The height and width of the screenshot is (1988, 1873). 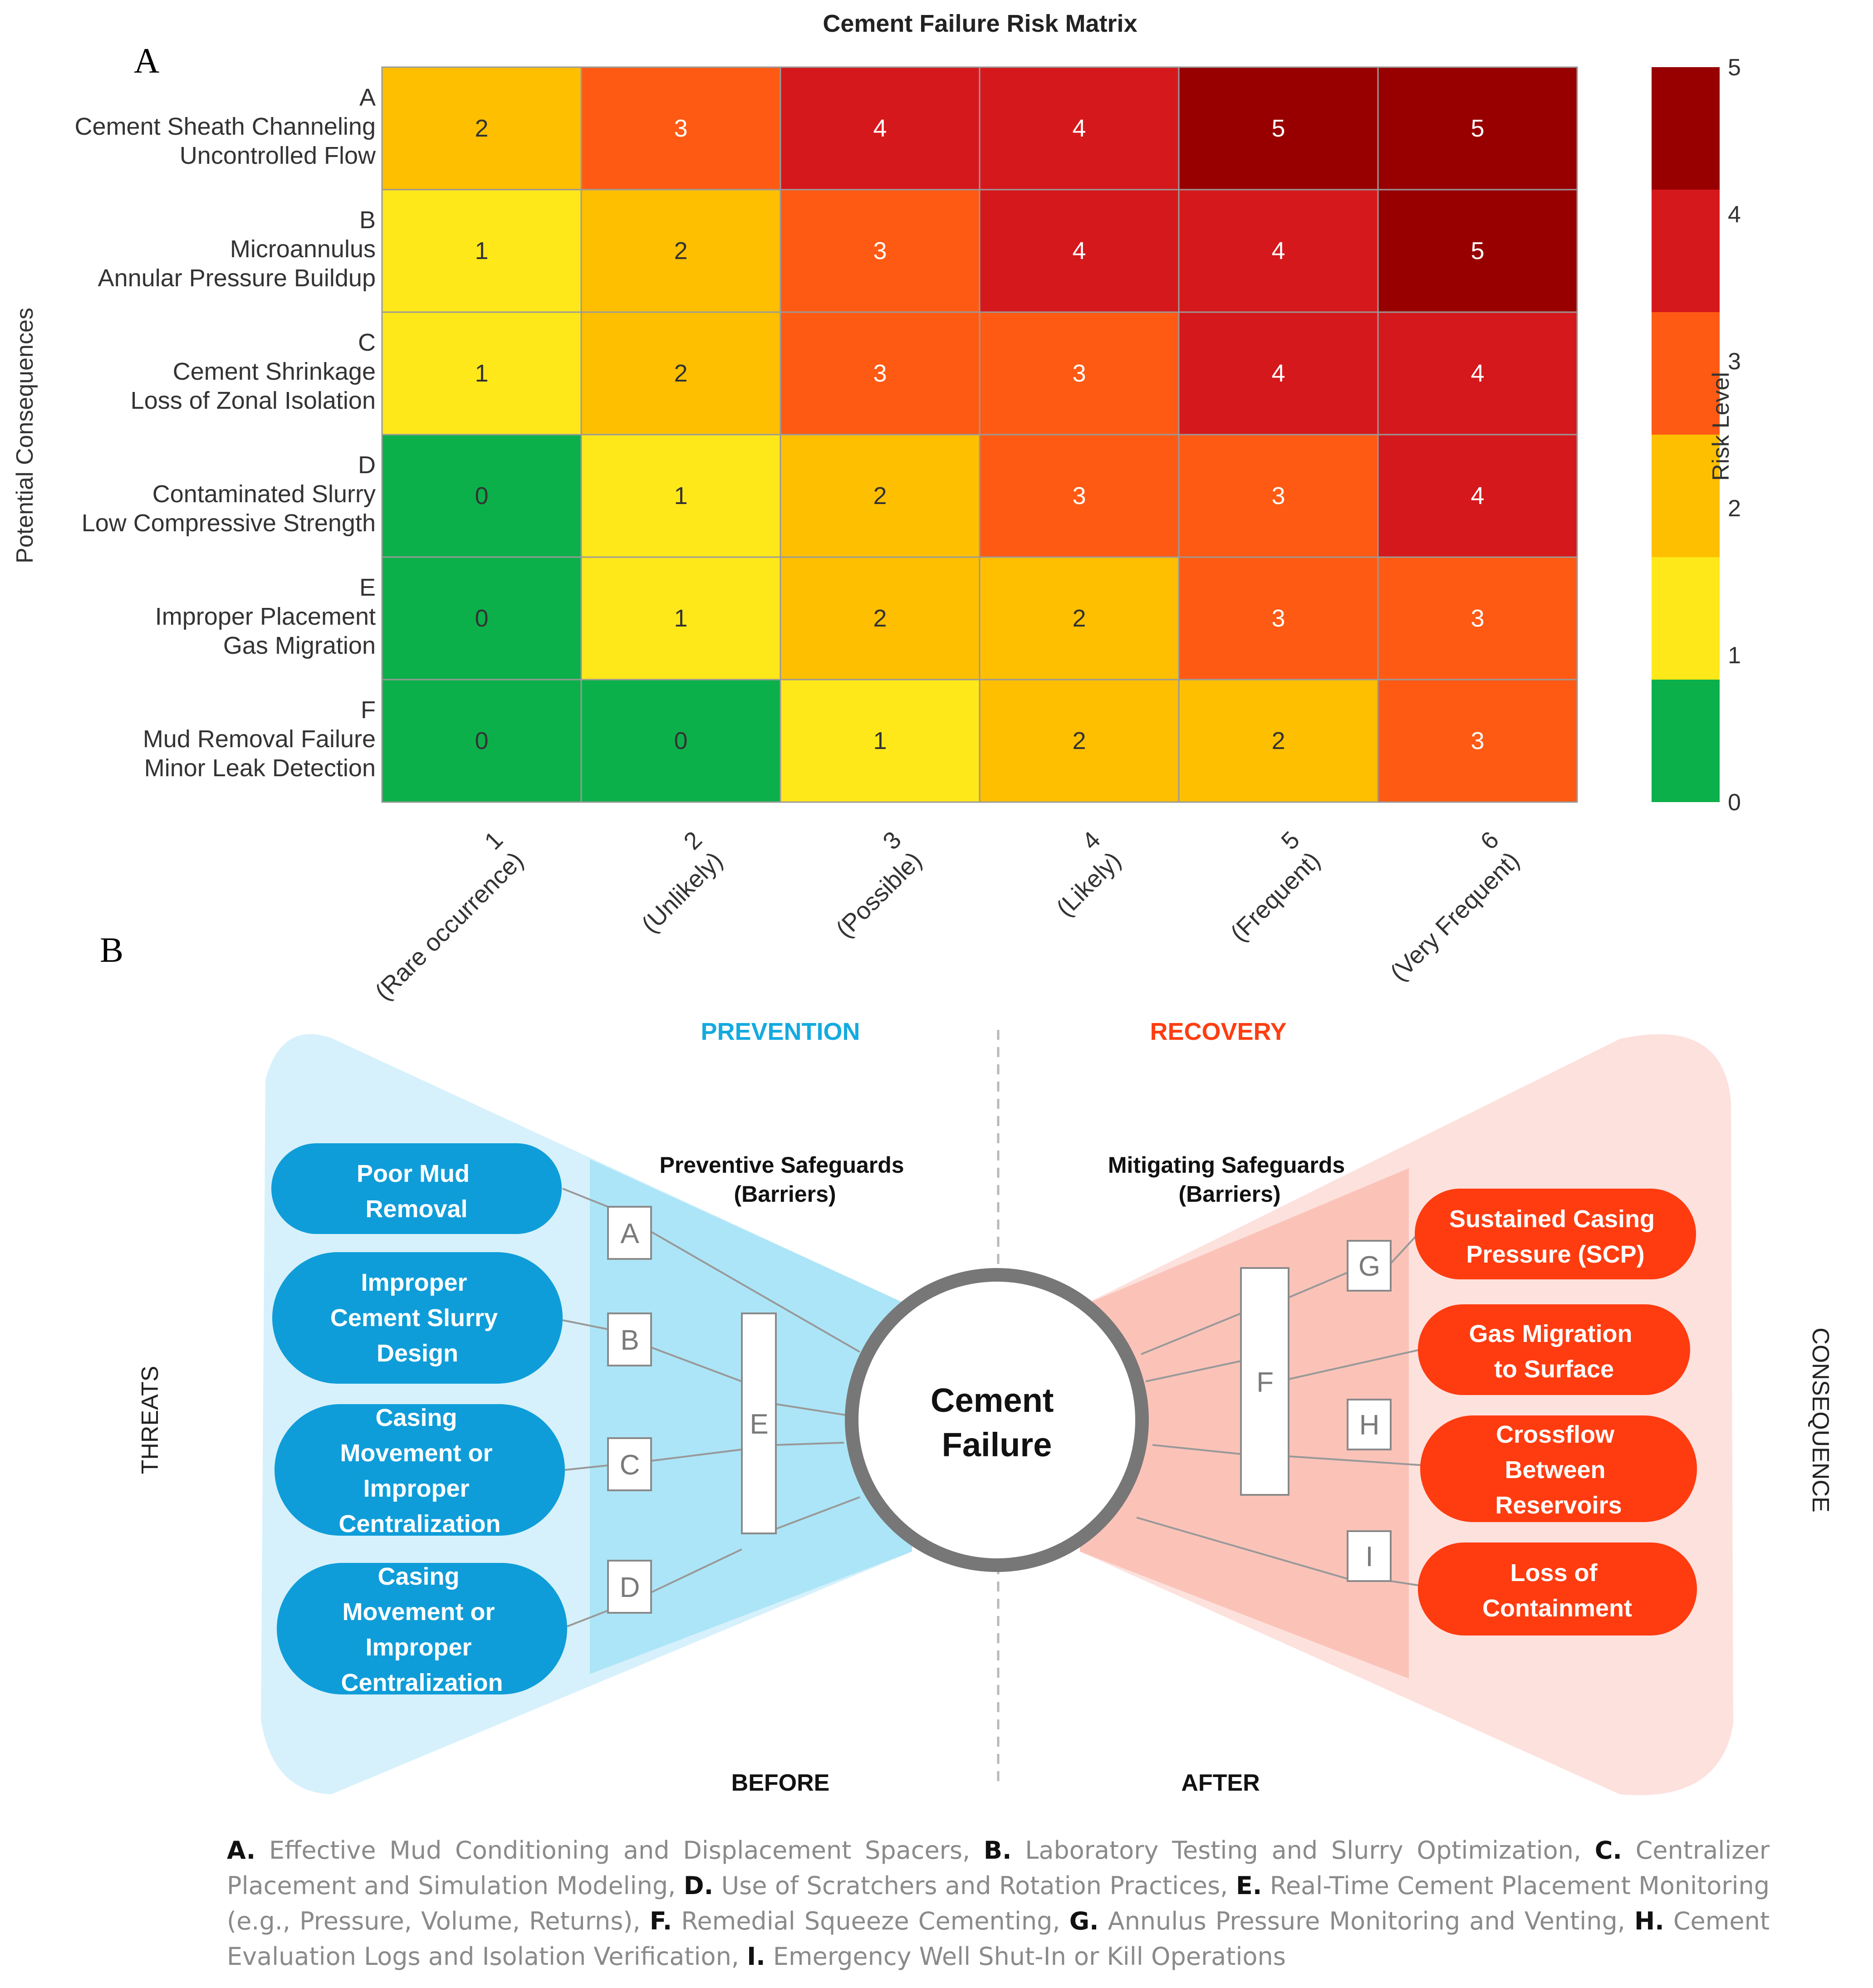 What do you see at coordinates (303, 249) in the screenshot?
I see `row-label: Microannulus` at bounding box center [303, 249].